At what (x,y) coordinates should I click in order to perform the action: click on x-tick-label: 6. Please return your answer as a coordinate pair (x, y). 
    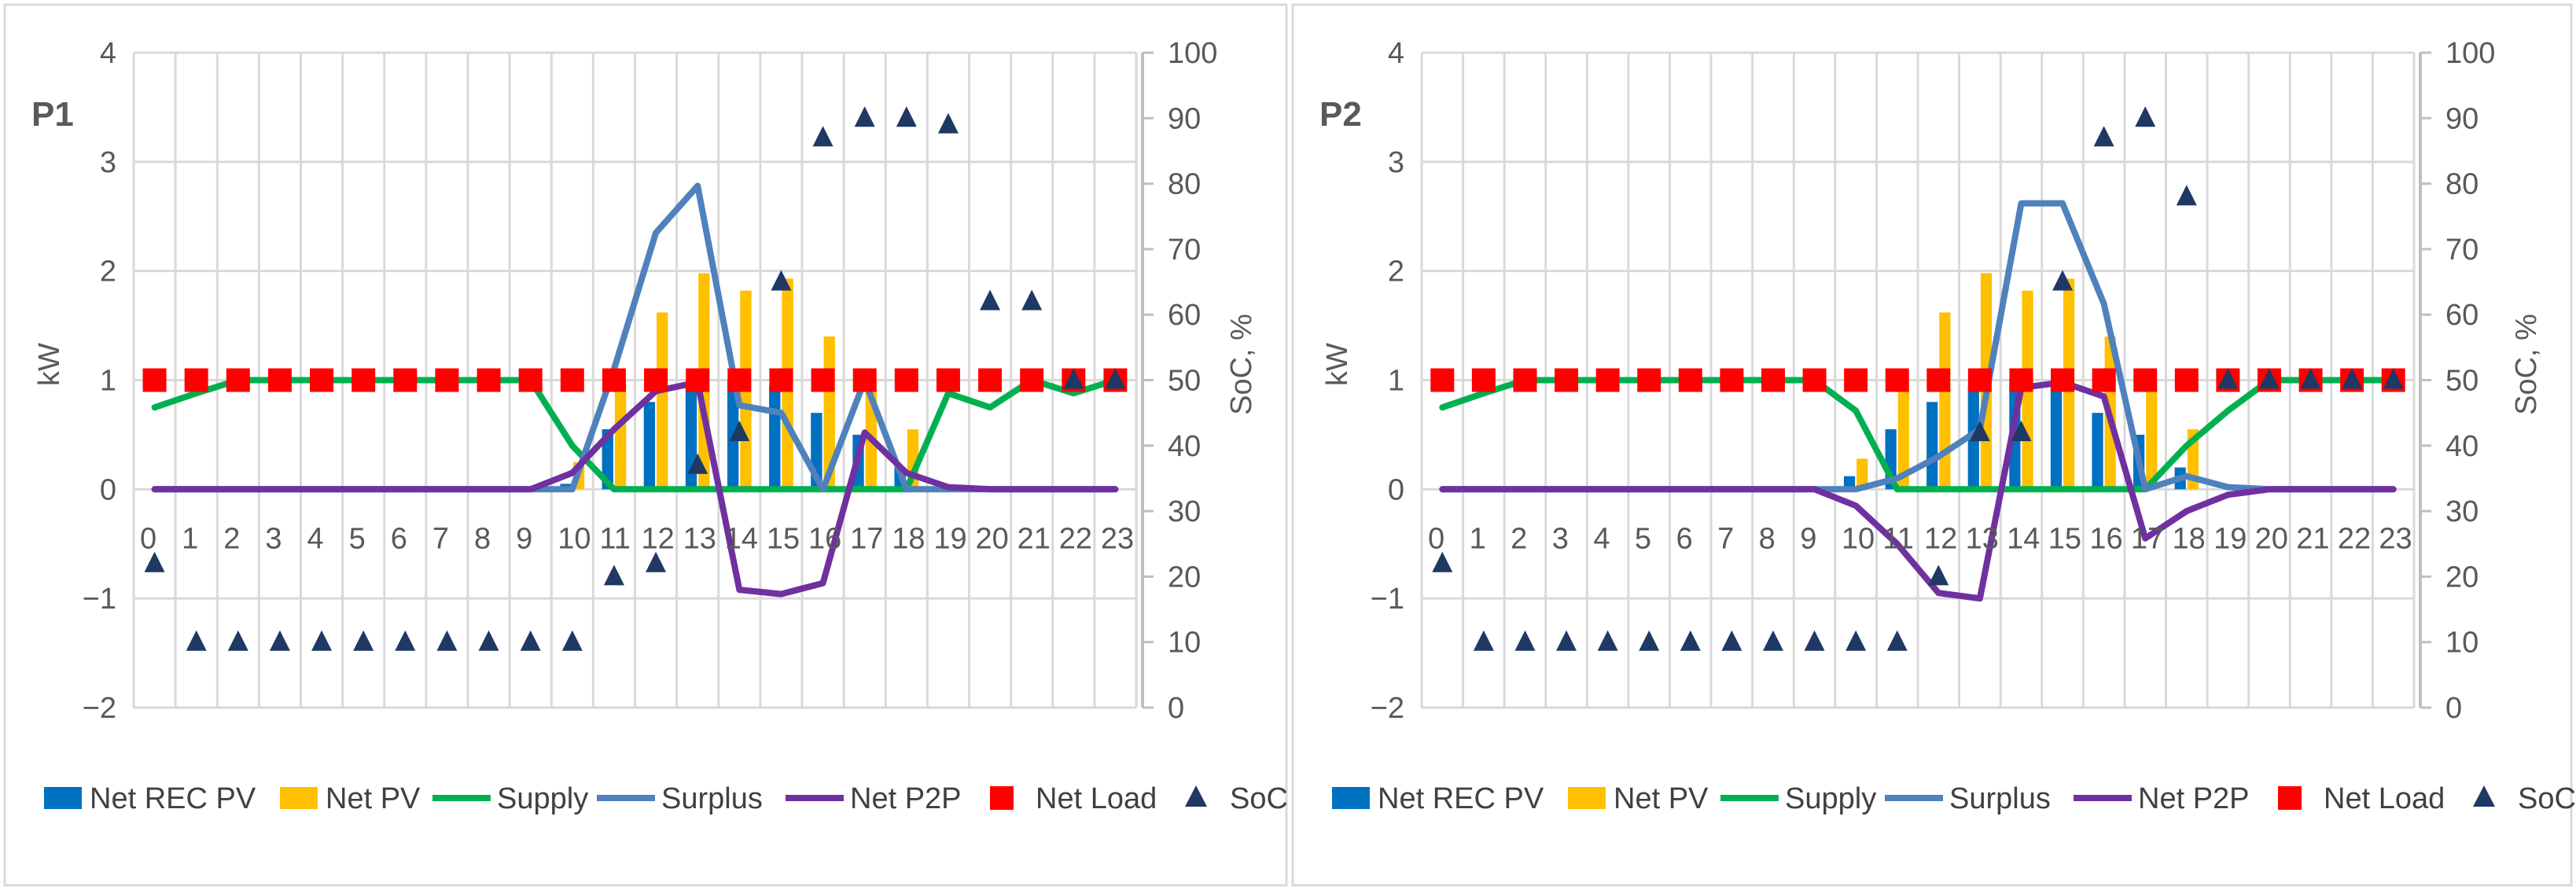
    Looking at the image, I should click on (399, 538).